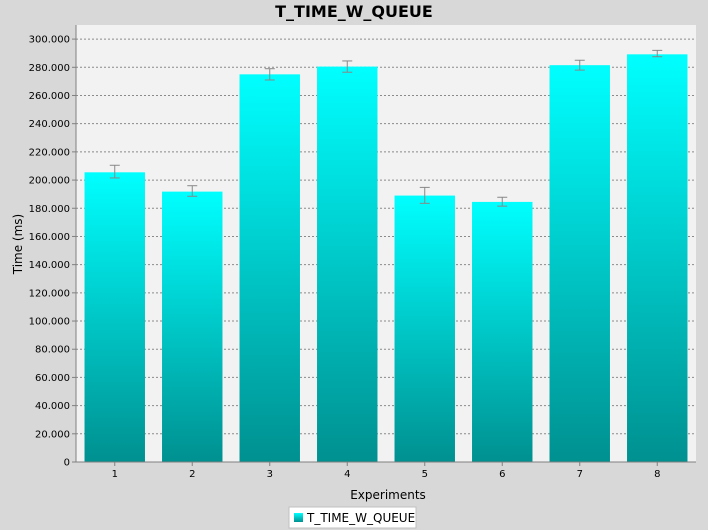 This screenshot has width=708, height=530. Describe the element at coordinates (49, 322) in the screenshot. I see `y-tick-label: 100.000` at that location.